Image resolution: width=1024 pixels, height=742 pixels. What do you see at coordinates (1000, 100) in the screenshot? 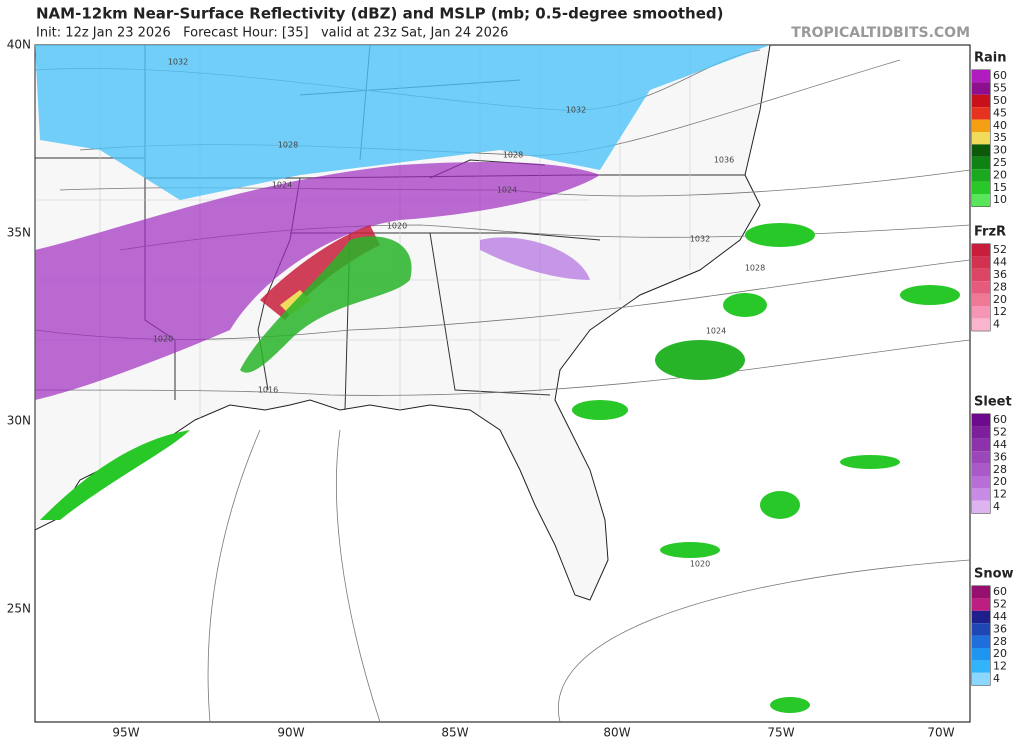
I see `legend-value: 50` at bounding box center [1000, 100].